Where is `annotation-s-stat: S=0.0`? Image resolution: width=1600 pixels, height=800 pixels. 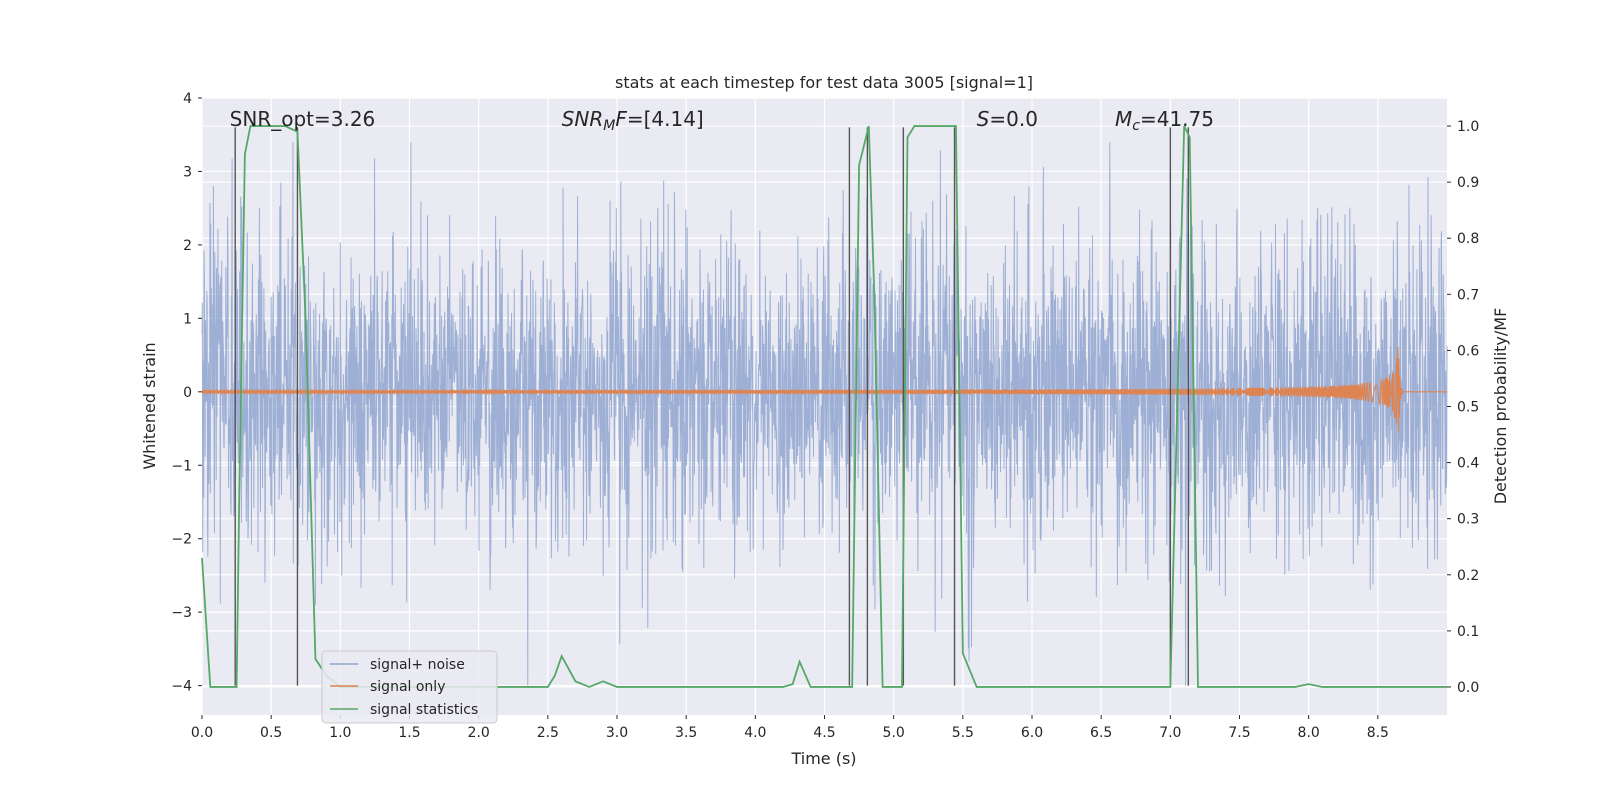
annotation-s-stat: S=0.0 is located at coordinates (1007, 119).